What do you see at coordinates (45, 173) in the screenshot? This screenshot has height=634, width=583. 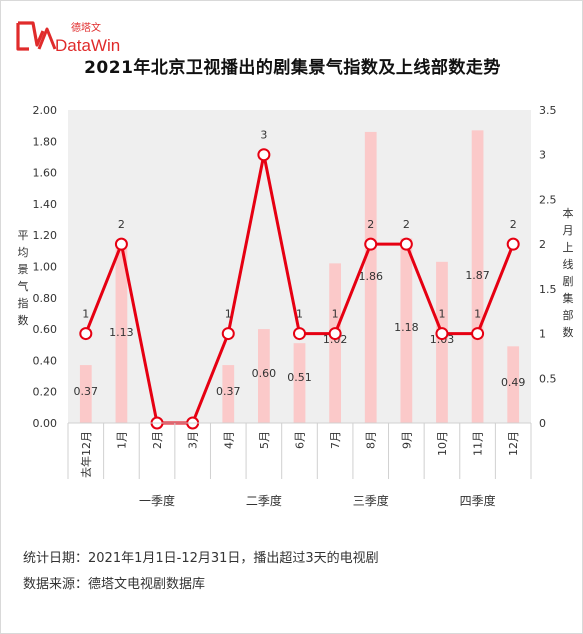 I see `left-tick-label: 1.60` at bounding box center [45, 173].